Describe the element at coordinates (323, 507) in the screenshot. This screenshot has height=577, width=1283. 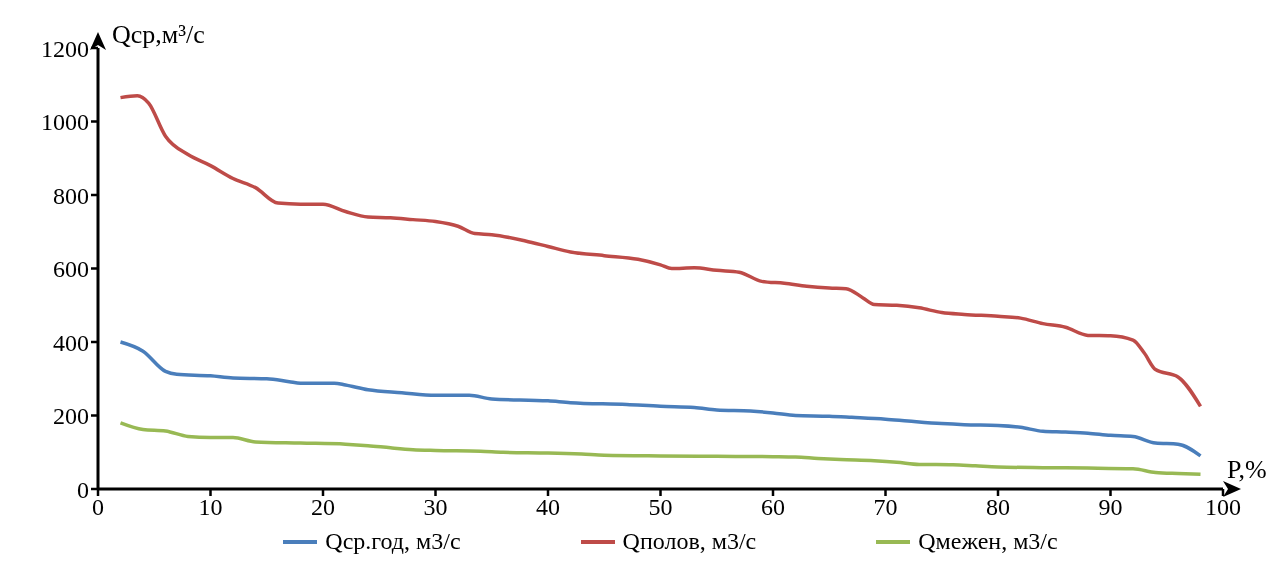
I see `x-tick-label: 20` at that location.